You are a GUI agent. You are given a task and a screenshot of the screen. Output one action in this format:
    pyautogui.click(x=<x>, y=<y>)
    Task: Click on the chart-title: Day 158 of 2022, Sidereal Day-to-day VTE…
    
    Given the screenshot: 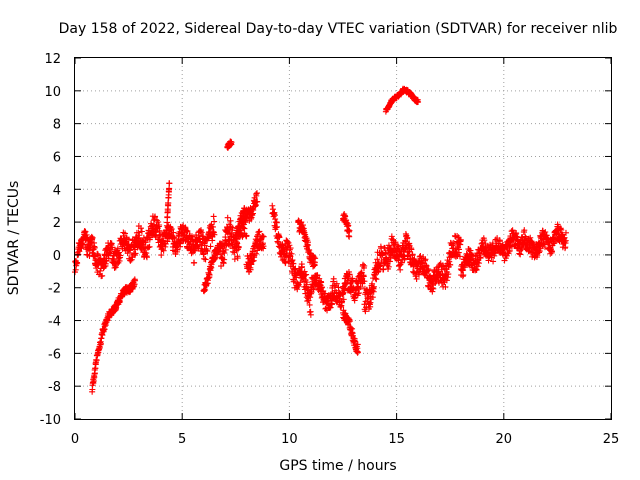 What is the action you would take?
    pyautogui.click(x=338, y=29)
    